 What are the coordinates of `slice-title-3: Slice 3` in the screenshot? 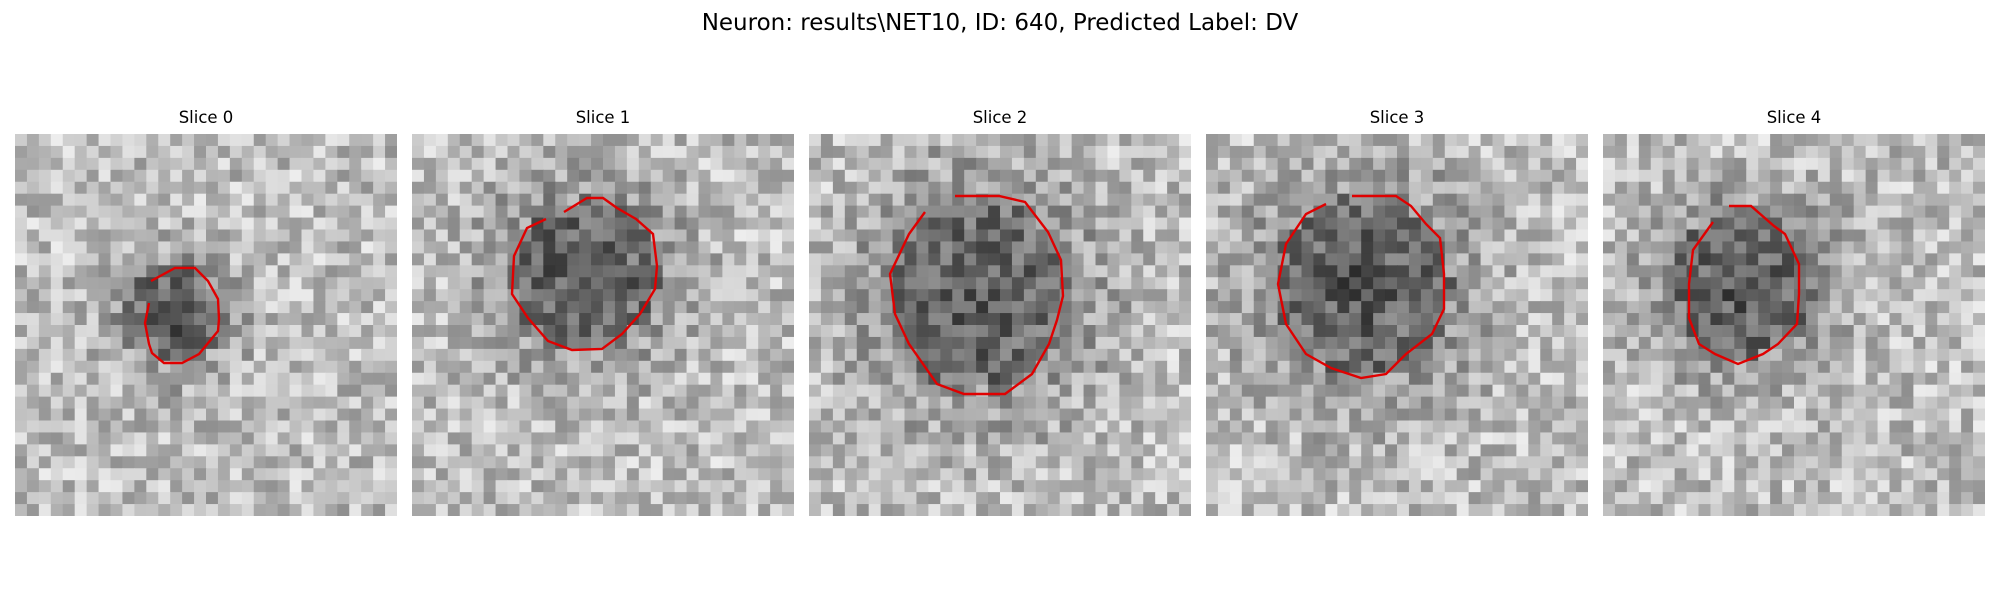 It's located at (1397, 117).